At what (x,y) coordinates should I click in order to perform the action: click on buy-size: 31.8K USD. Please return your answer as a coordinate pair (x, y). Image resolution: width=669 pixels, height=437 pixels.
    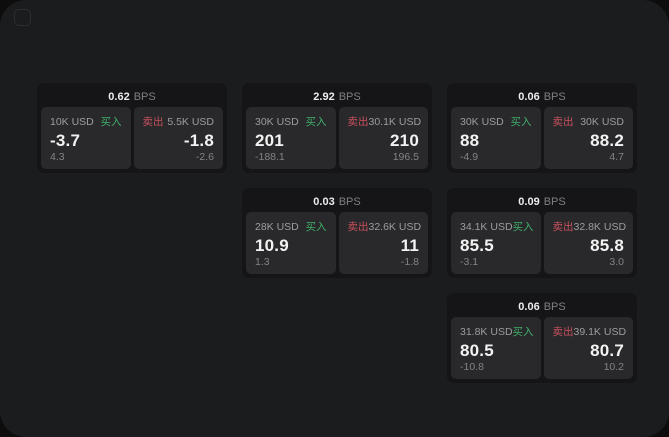
    Looking at the image, I should click on (486, 332).